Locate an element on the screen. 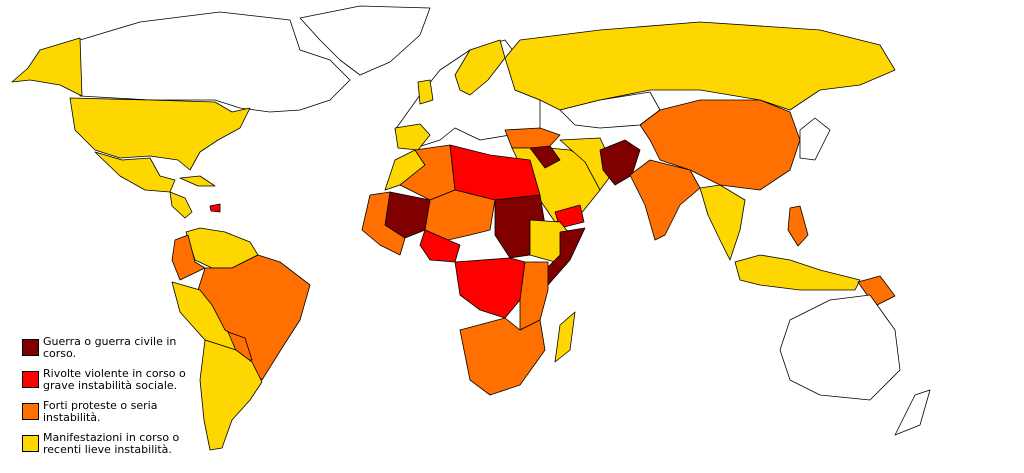 The height and width of the screenshot is (473, 1024). uk is located at coordinates (425, 92).